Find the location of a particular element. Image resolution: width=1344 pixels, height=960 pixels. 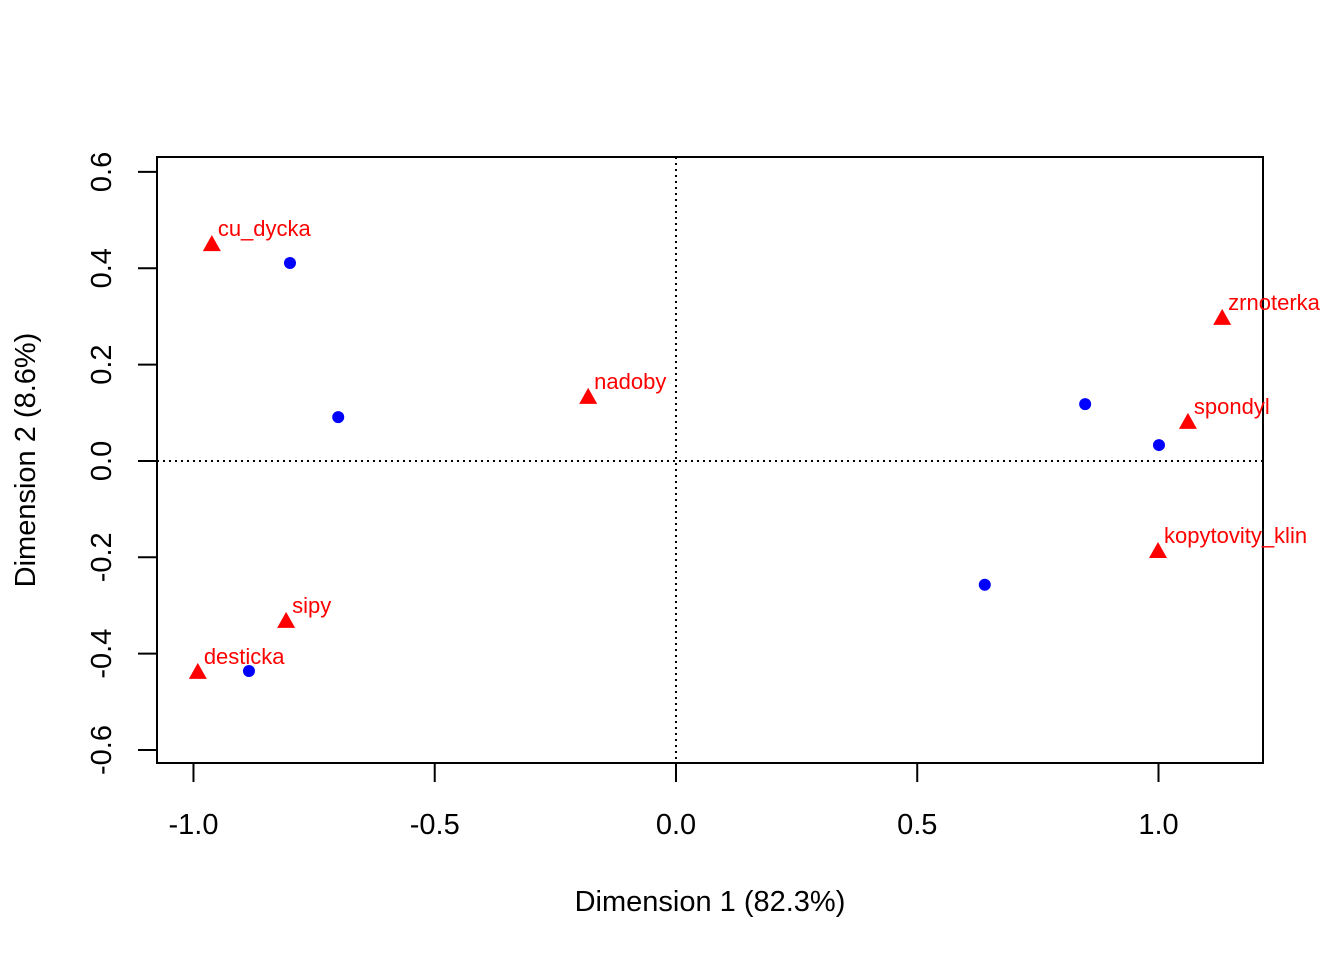

x-axis-label: Dimension 1 (82.3%) is located at coordinates (710, 902).